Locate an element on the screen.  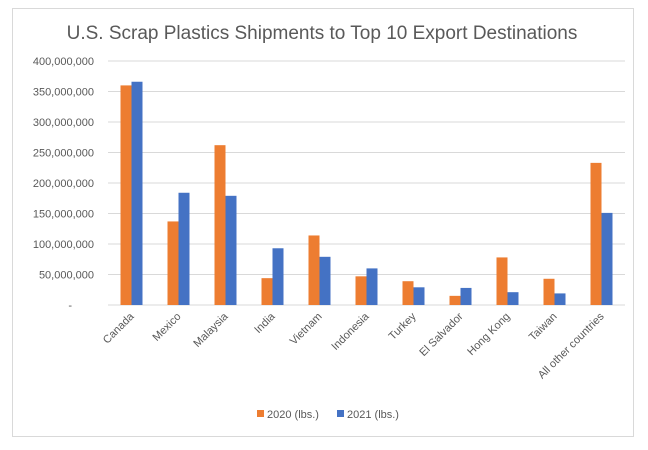
y-tick-label: 250,000,000 is located at coordinates (63, 154).